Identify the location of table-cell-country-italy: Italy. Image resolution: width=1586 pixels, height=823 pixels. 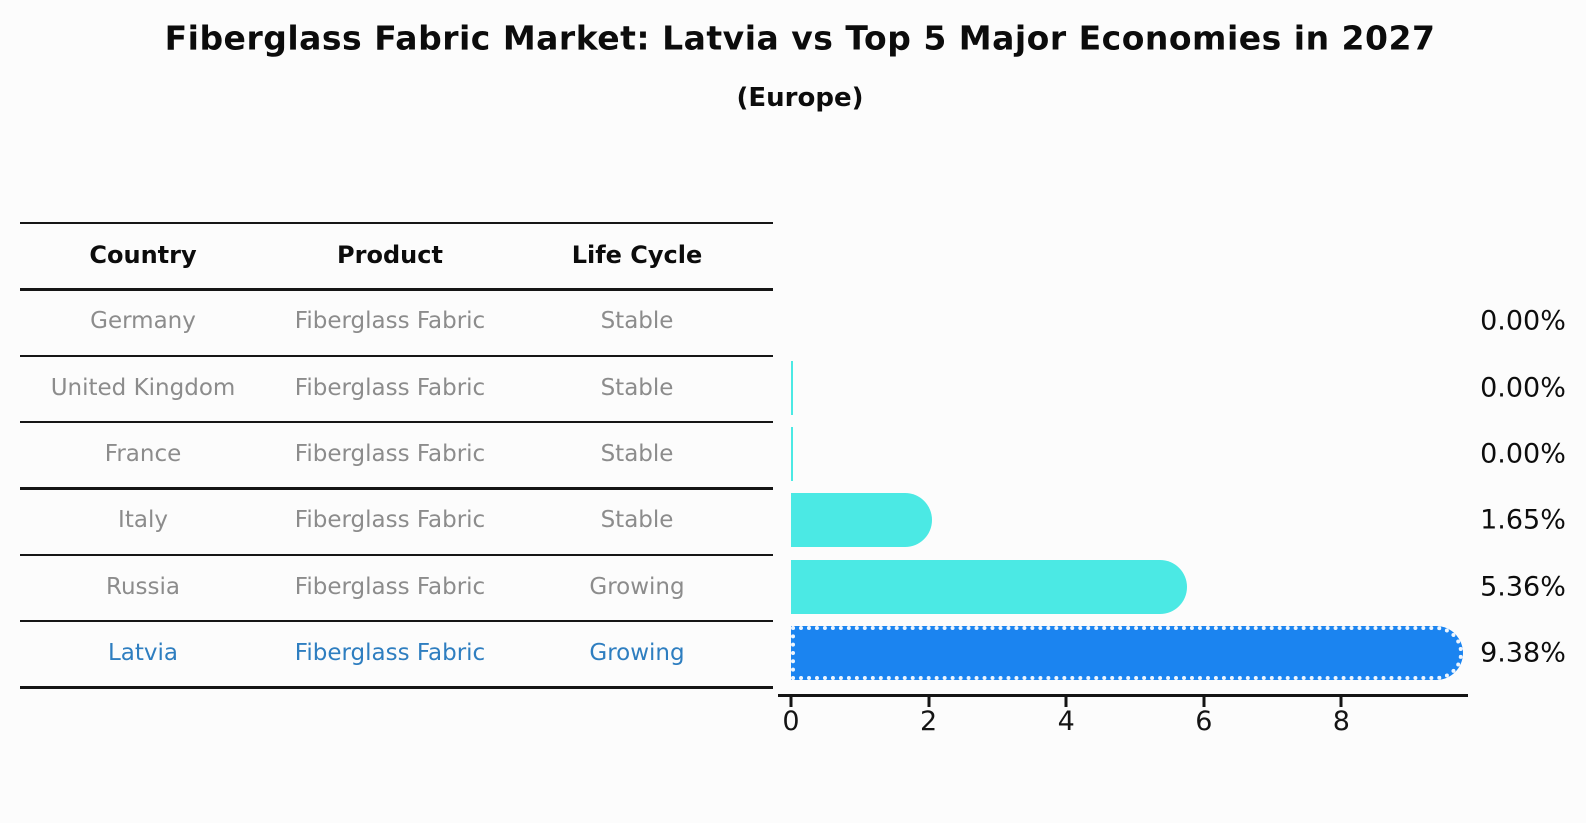
(143, 520).